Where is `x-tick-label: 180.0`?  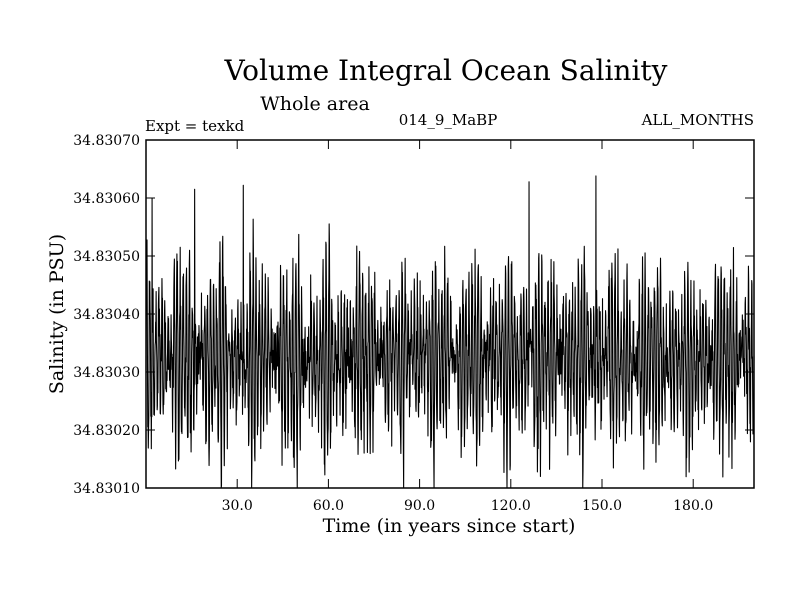 x-tick-label: 180.0 is located at coordinates (693, 506).